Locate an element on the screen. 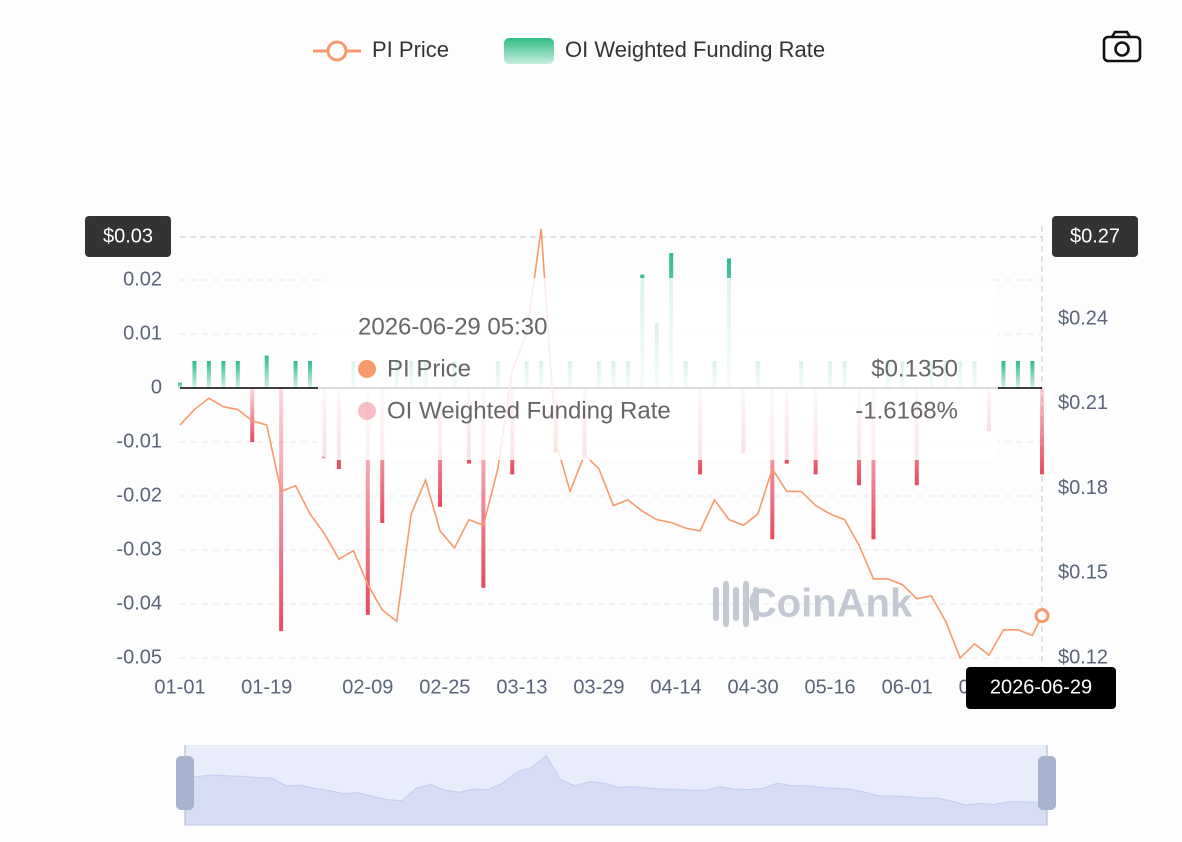 The width and height of the screenshot is (1182, 842). zoom-slider is located at coordinates (616, 785).